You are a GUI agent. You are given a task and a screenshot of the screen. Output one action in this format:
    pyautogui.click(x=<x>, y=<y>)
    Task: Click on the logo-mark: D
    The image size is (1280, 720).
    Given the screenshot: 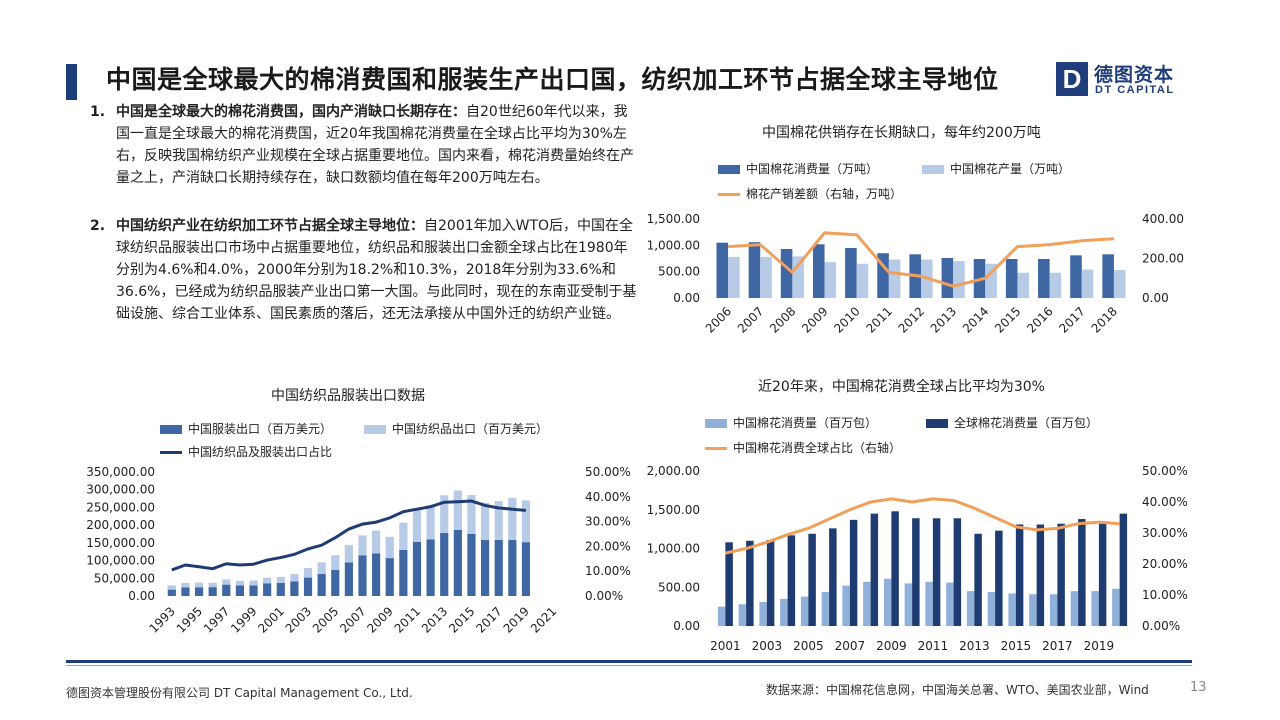 What is the action you would take?
    pyautogui.click(x=1072, y=79)
    